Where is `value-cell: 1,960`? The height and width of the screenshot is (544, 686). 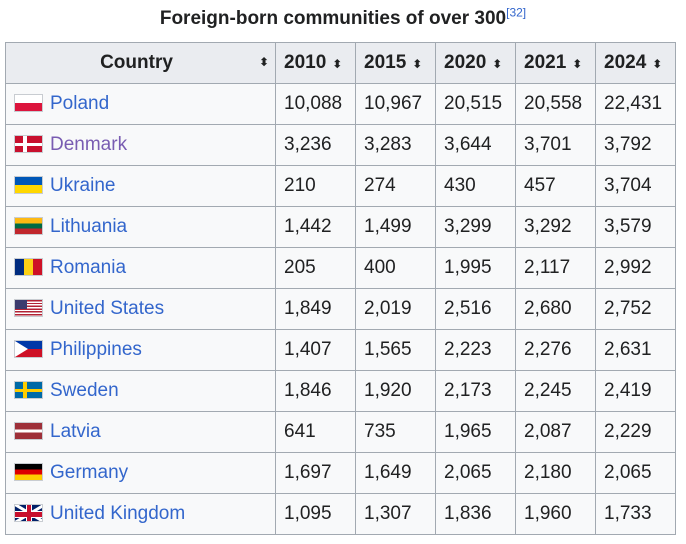 value-cell: 1,960 is located at coordinates (555, 514).